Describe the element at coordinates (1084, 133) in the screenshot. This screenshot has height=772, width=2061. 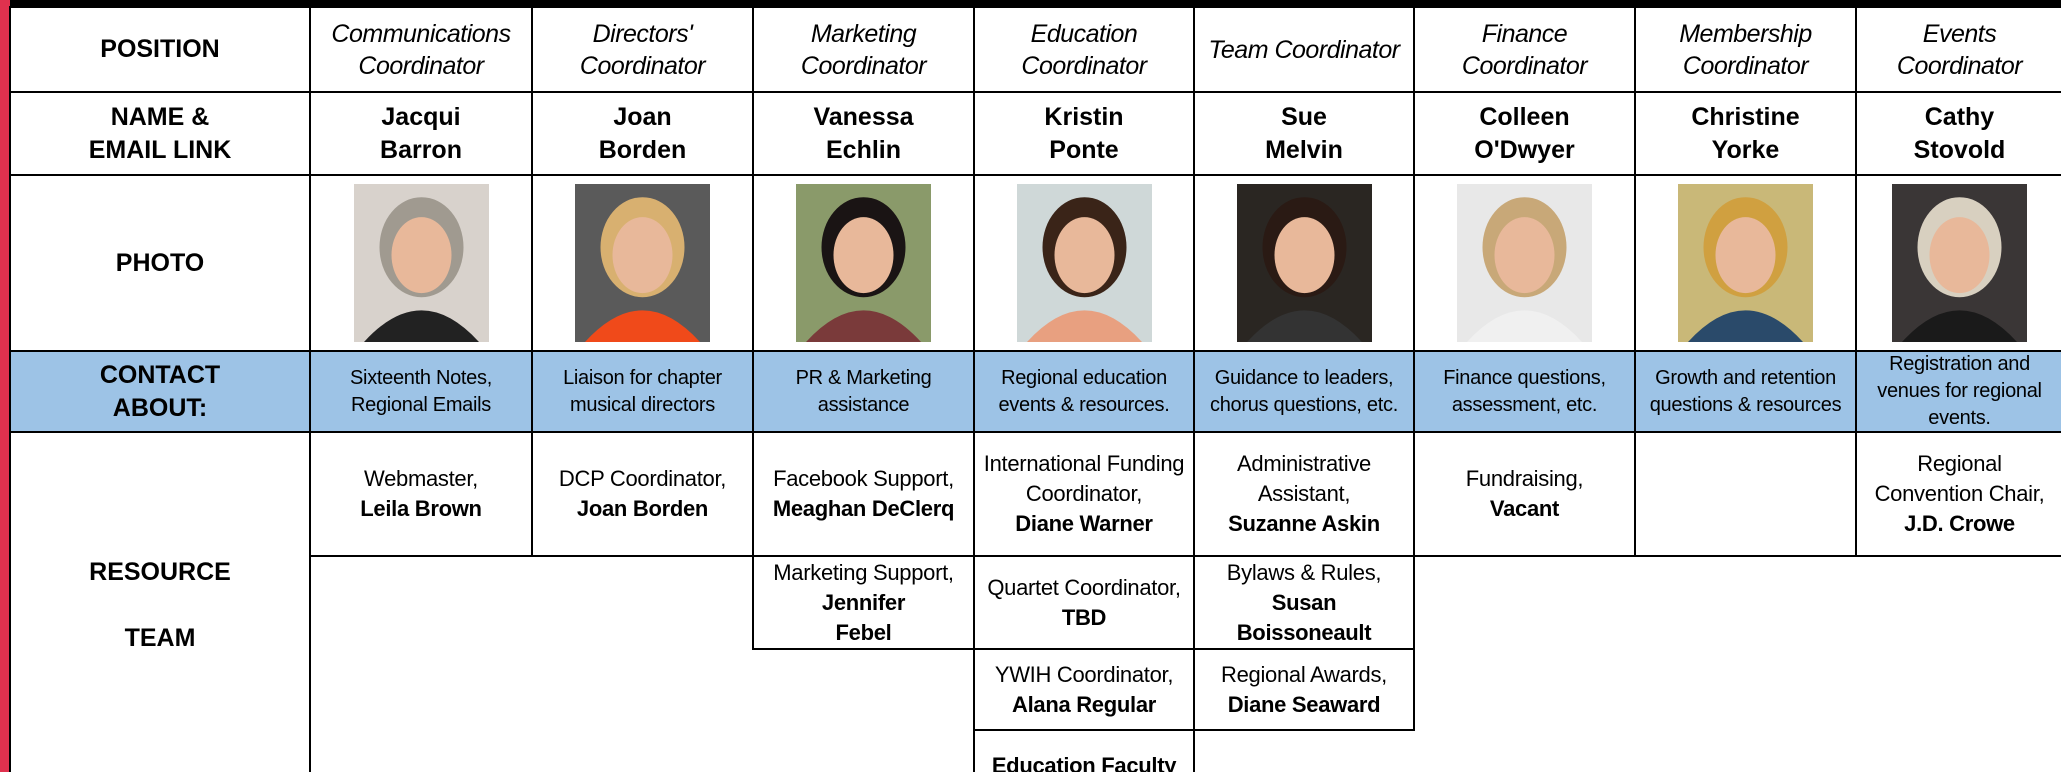
I see `person-name: Kristin Ponte` at that location.